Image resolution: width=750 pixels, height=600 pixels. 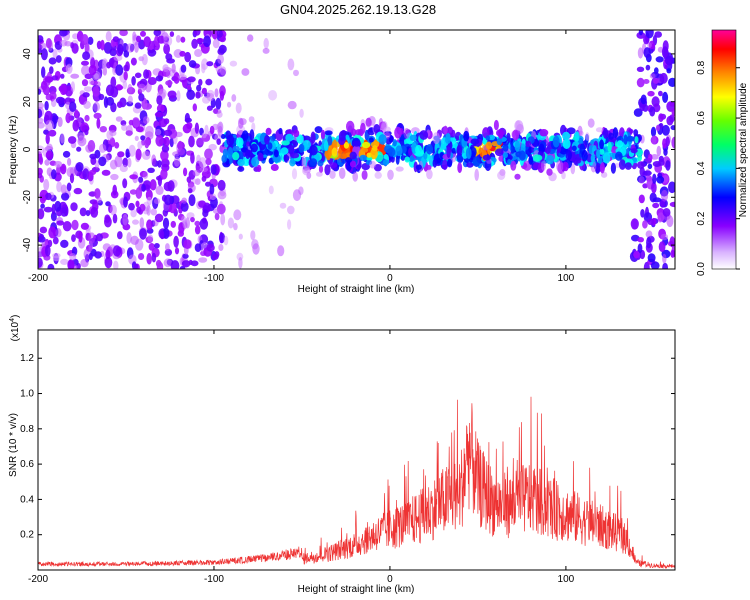 What do you see at coordinates (15, 316) in the screenshot?
I see `scale-suffix: )` at bounding box center [15, 316].